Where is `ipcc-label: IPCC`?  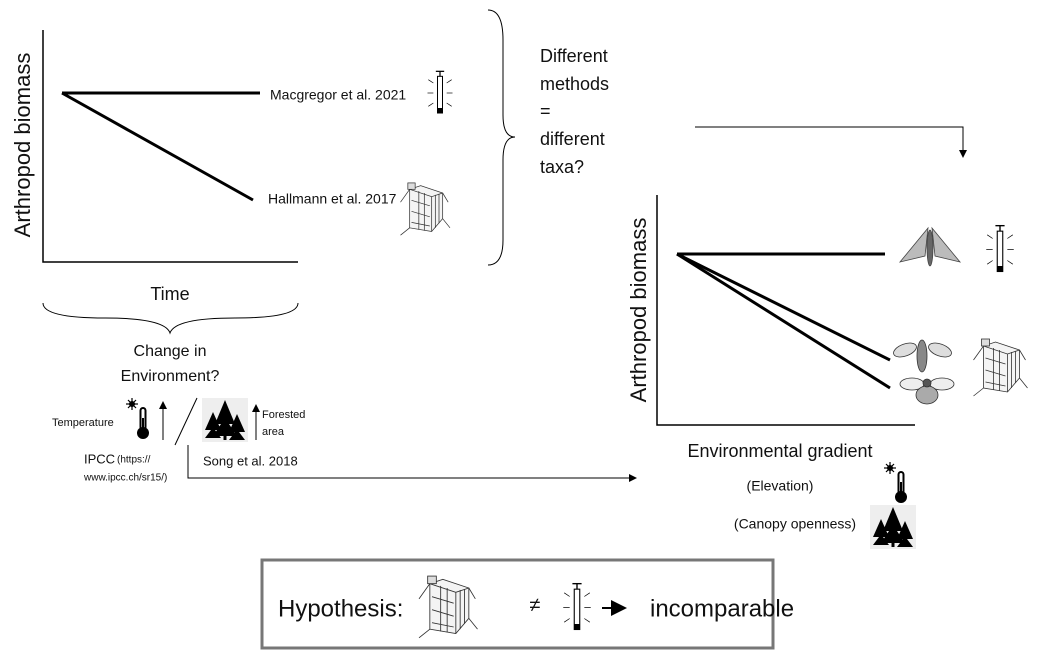
ipcc-label: IPCC is located at coordinates (99, 458).